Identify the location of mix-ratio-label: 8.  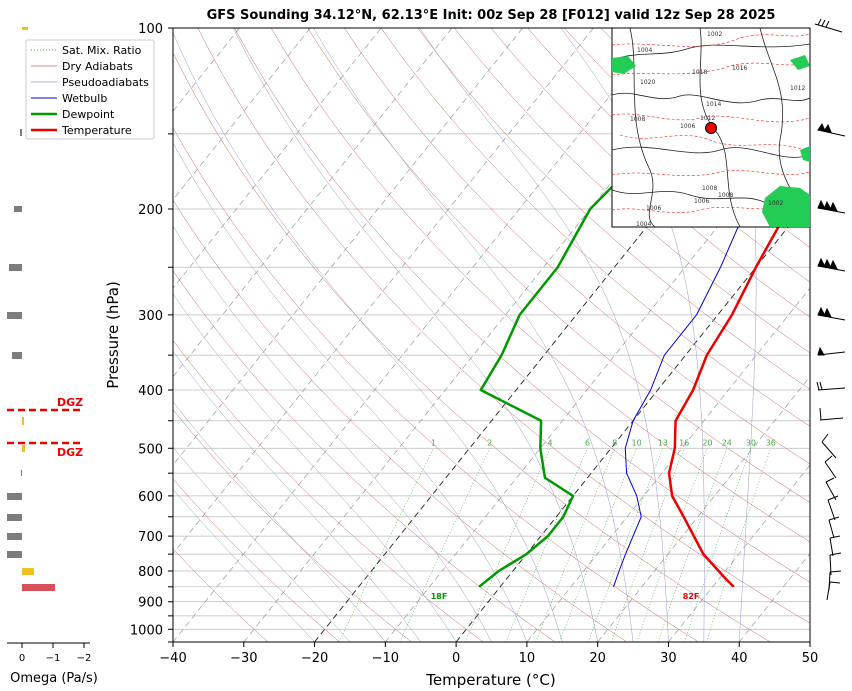
(614, 442).